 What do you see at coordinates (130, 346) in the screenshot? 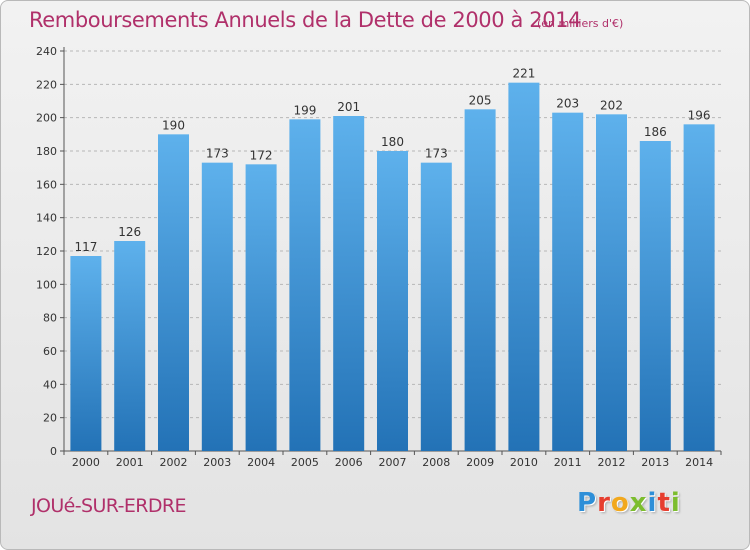
I see `bar-2001` at bounding box center [130, 346].